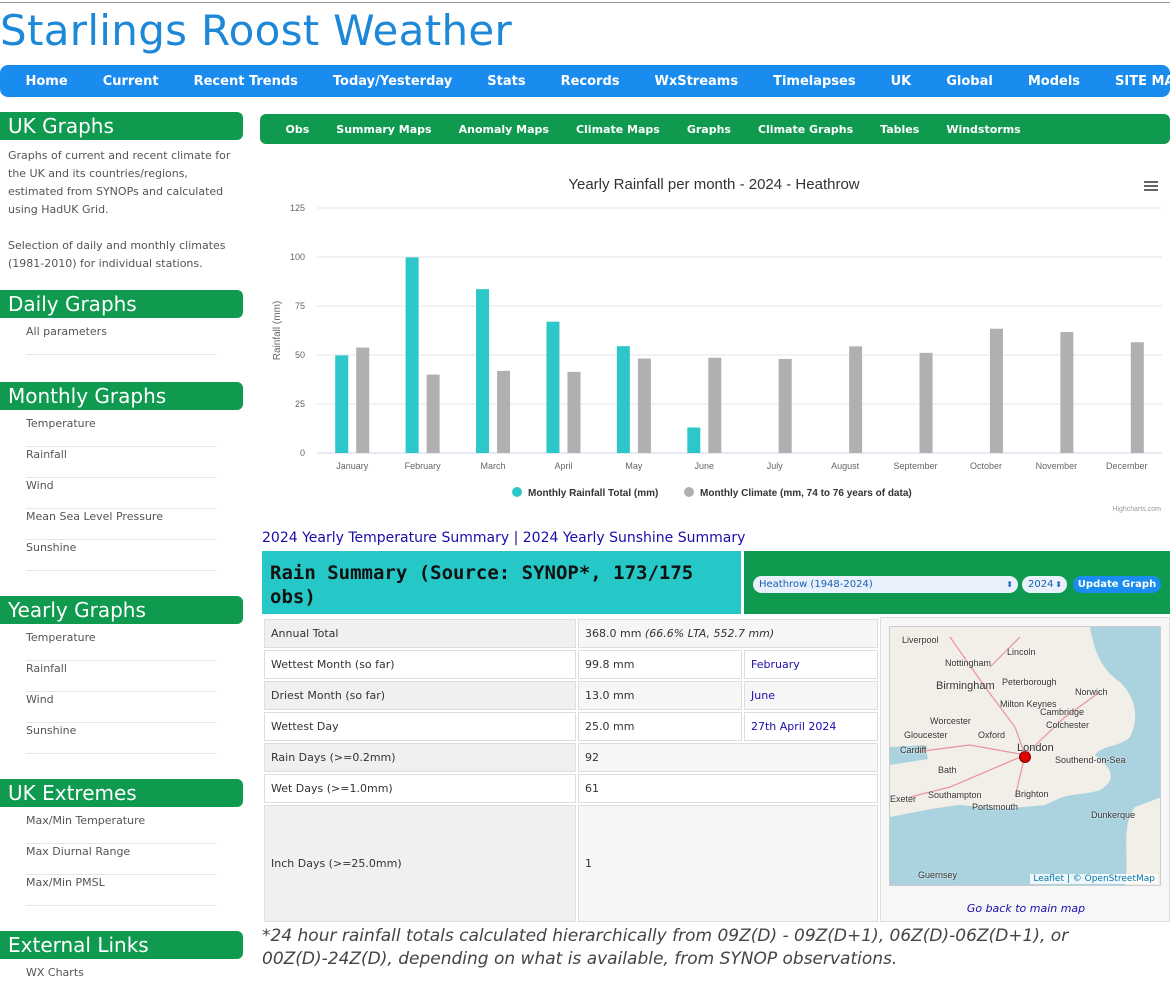  Describe the element at coordinates (121, 676) in the screenshot. I see `sidebar-item-yearly-rainfall: Rainfall` at that location.